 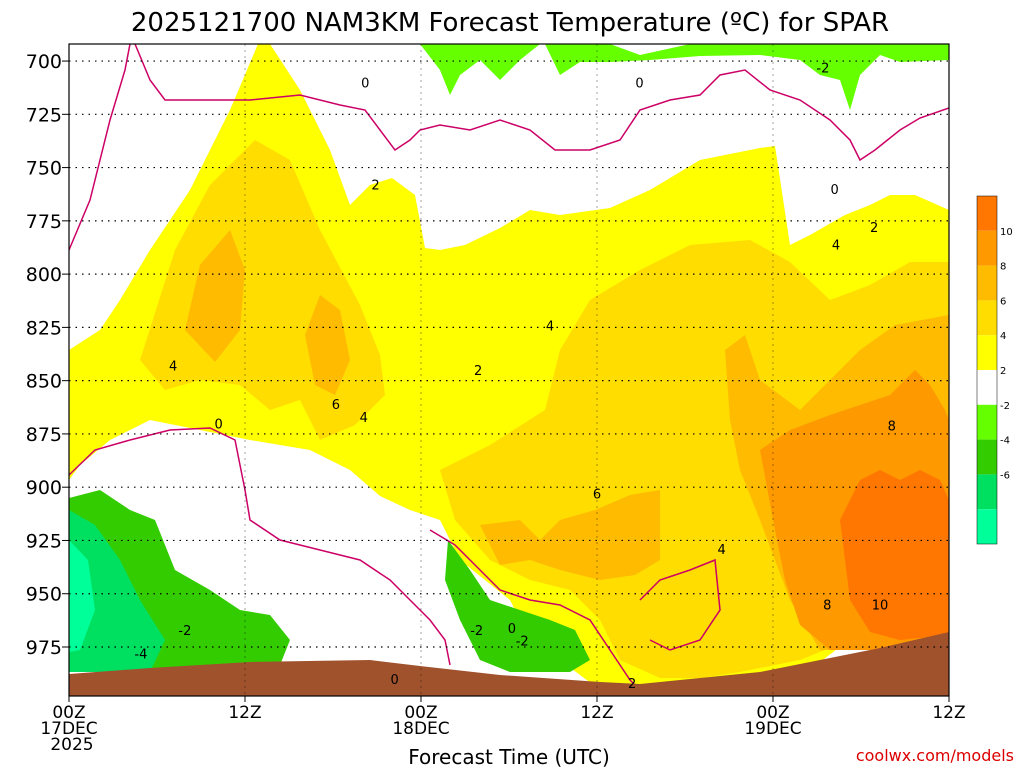 I want to click on contour-label: -4, so click(x=140, y=654).